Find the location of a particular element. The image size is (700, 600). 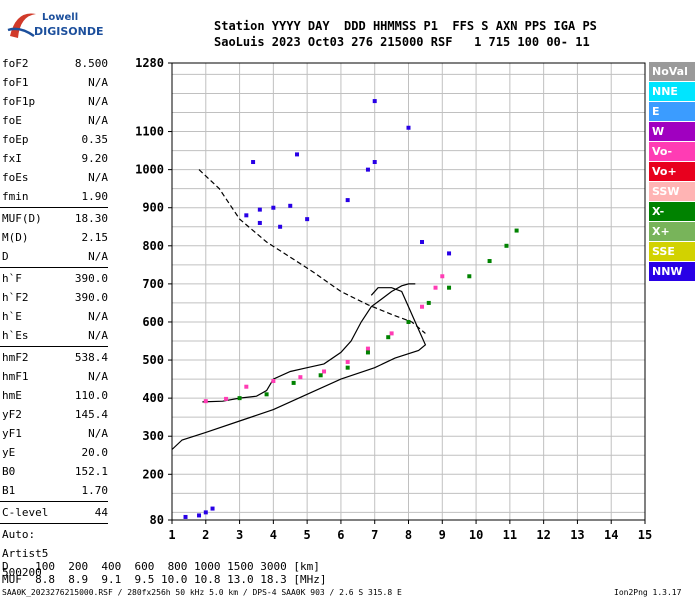

param-row: foEp 0.35 is located at coordinates (56, 139).